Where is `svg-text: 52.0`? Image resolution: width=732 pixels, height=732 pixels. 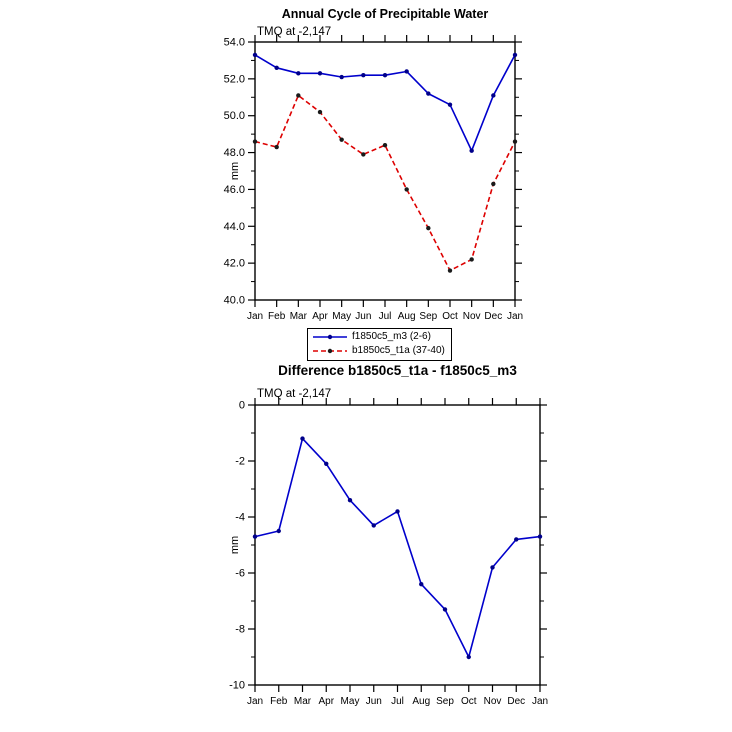
svg-text: 52.0 is located at coordinates (234, 79).